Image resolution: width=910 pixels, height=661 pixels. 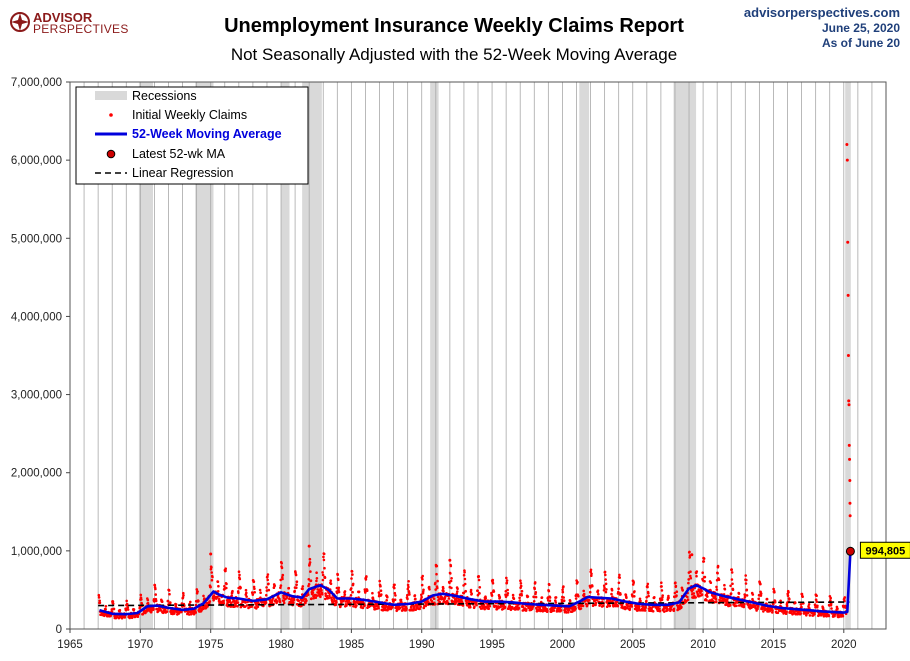 I want to click on y-tick-label: 1,000,000, so click(x=36, y=552).